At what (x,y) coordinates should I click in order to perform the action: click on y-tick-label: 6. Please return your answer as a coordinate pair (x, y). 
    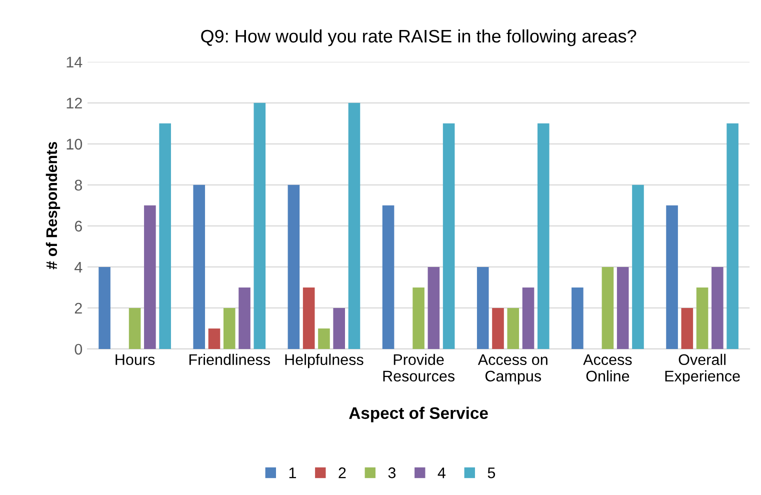
    Looking at the image, I should click on (78, 226).